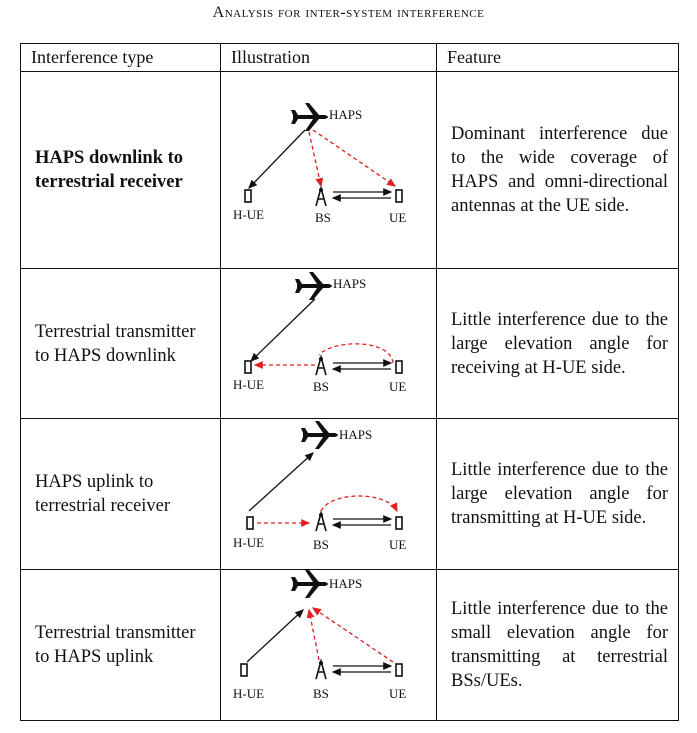 Image resolution: width=697 pixels, height=733 pixels. What do you see at coordinates (120, 57) in the screenshot?
I see `header-interference-type: Interference type` at bounding box center [120, 57].